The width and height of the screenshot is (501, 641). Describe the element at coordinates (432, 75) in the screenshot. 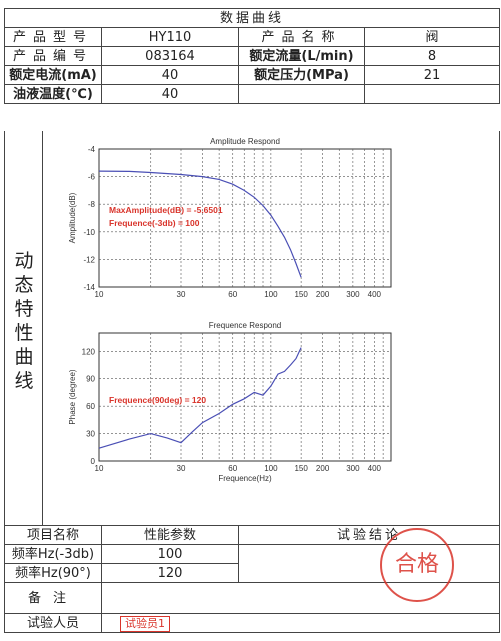

I see `value-rated-pressure: 21` at that location.